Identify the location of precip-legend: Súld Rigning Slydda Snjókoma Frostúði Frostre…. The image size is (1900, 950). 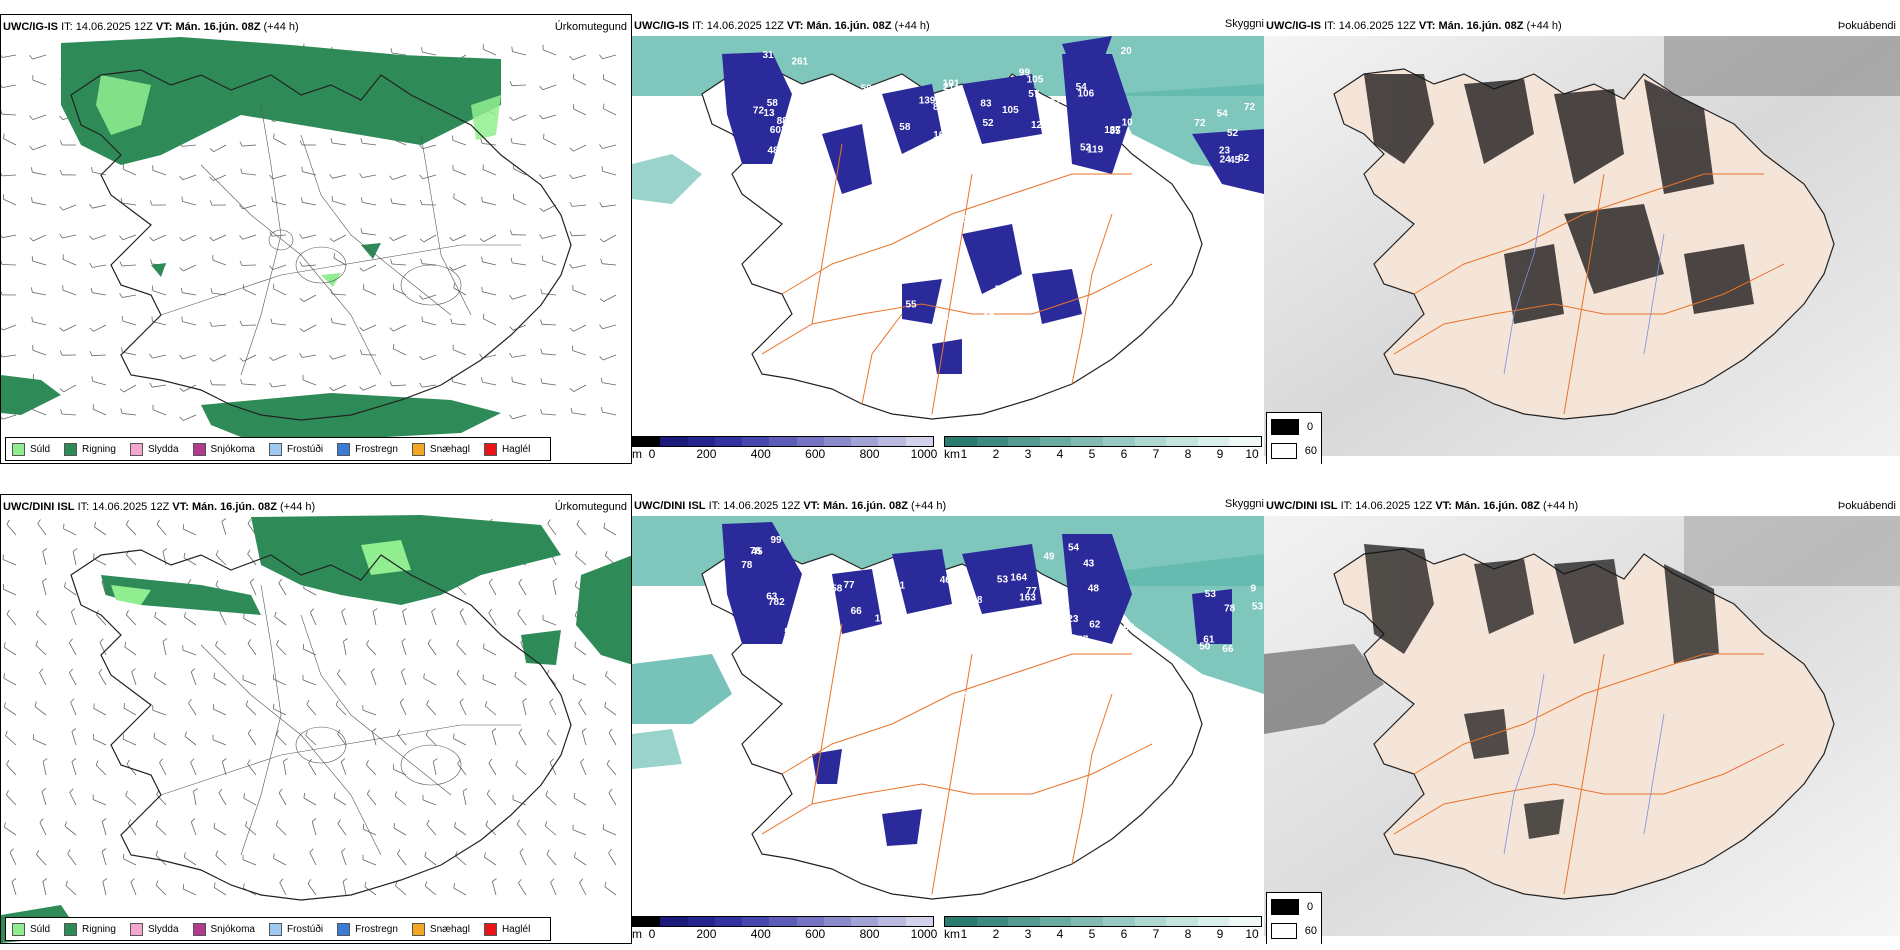
(278, 929).